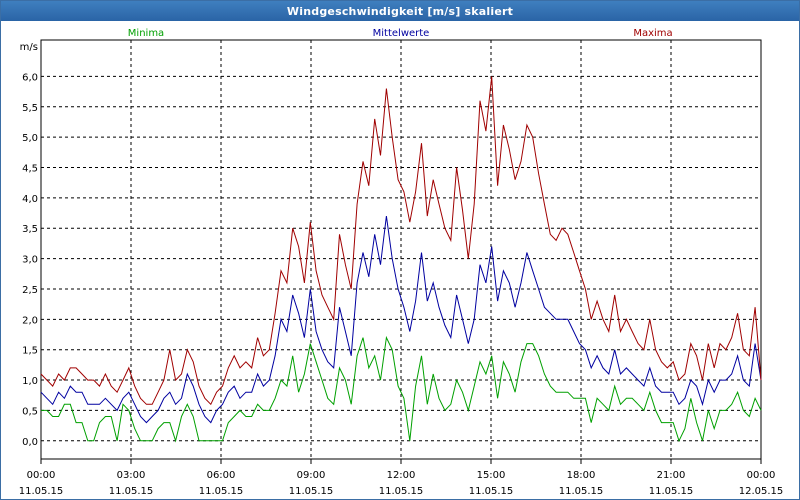  I want to click on legend-minima: Minima, so click(146, 33).